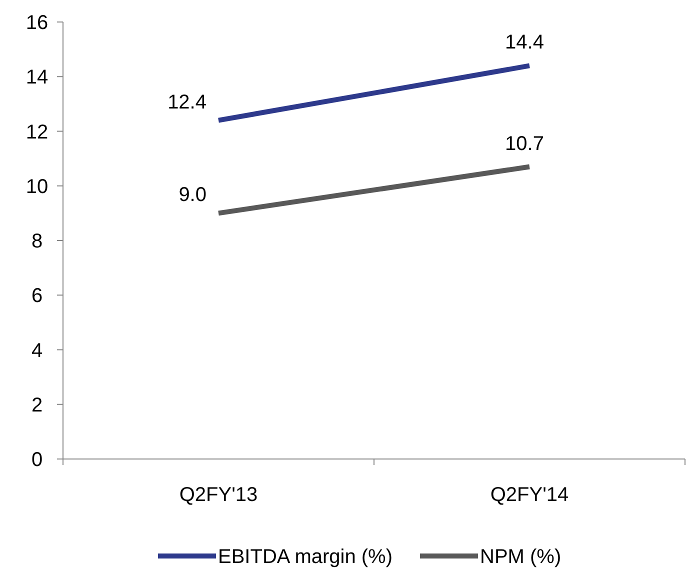 The image size is (688, 571). Describe the element at coordinates (192, 195) in the screenshot. I see `data-label: 9.0` at that location.